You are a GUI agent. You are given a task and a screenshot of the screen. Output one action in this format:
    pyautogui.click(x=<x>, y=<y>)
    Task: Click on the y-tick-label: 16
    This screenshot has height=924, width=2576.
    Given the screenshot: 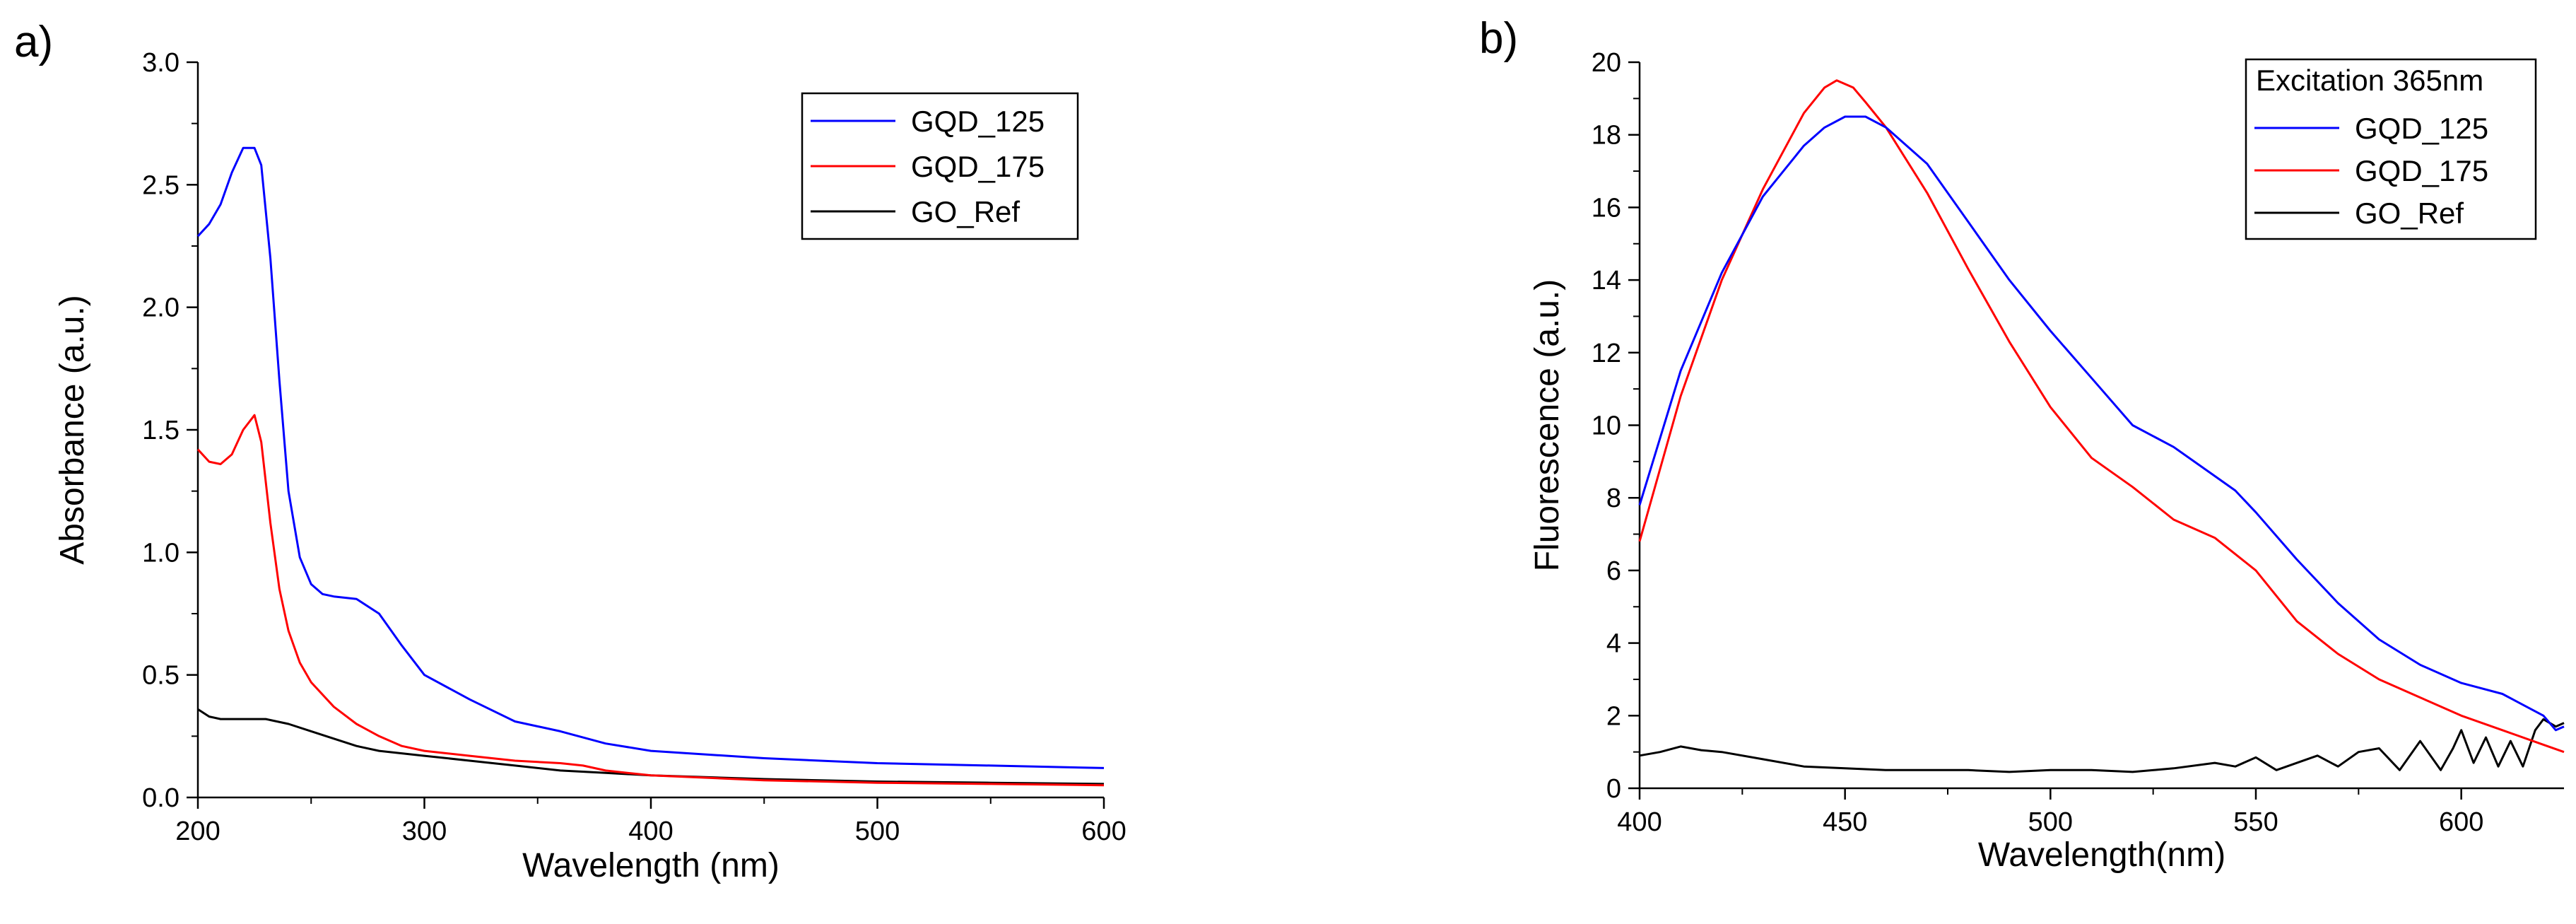 What is the action you would take?
    pyautogui.click(x=1606, y=208)
    